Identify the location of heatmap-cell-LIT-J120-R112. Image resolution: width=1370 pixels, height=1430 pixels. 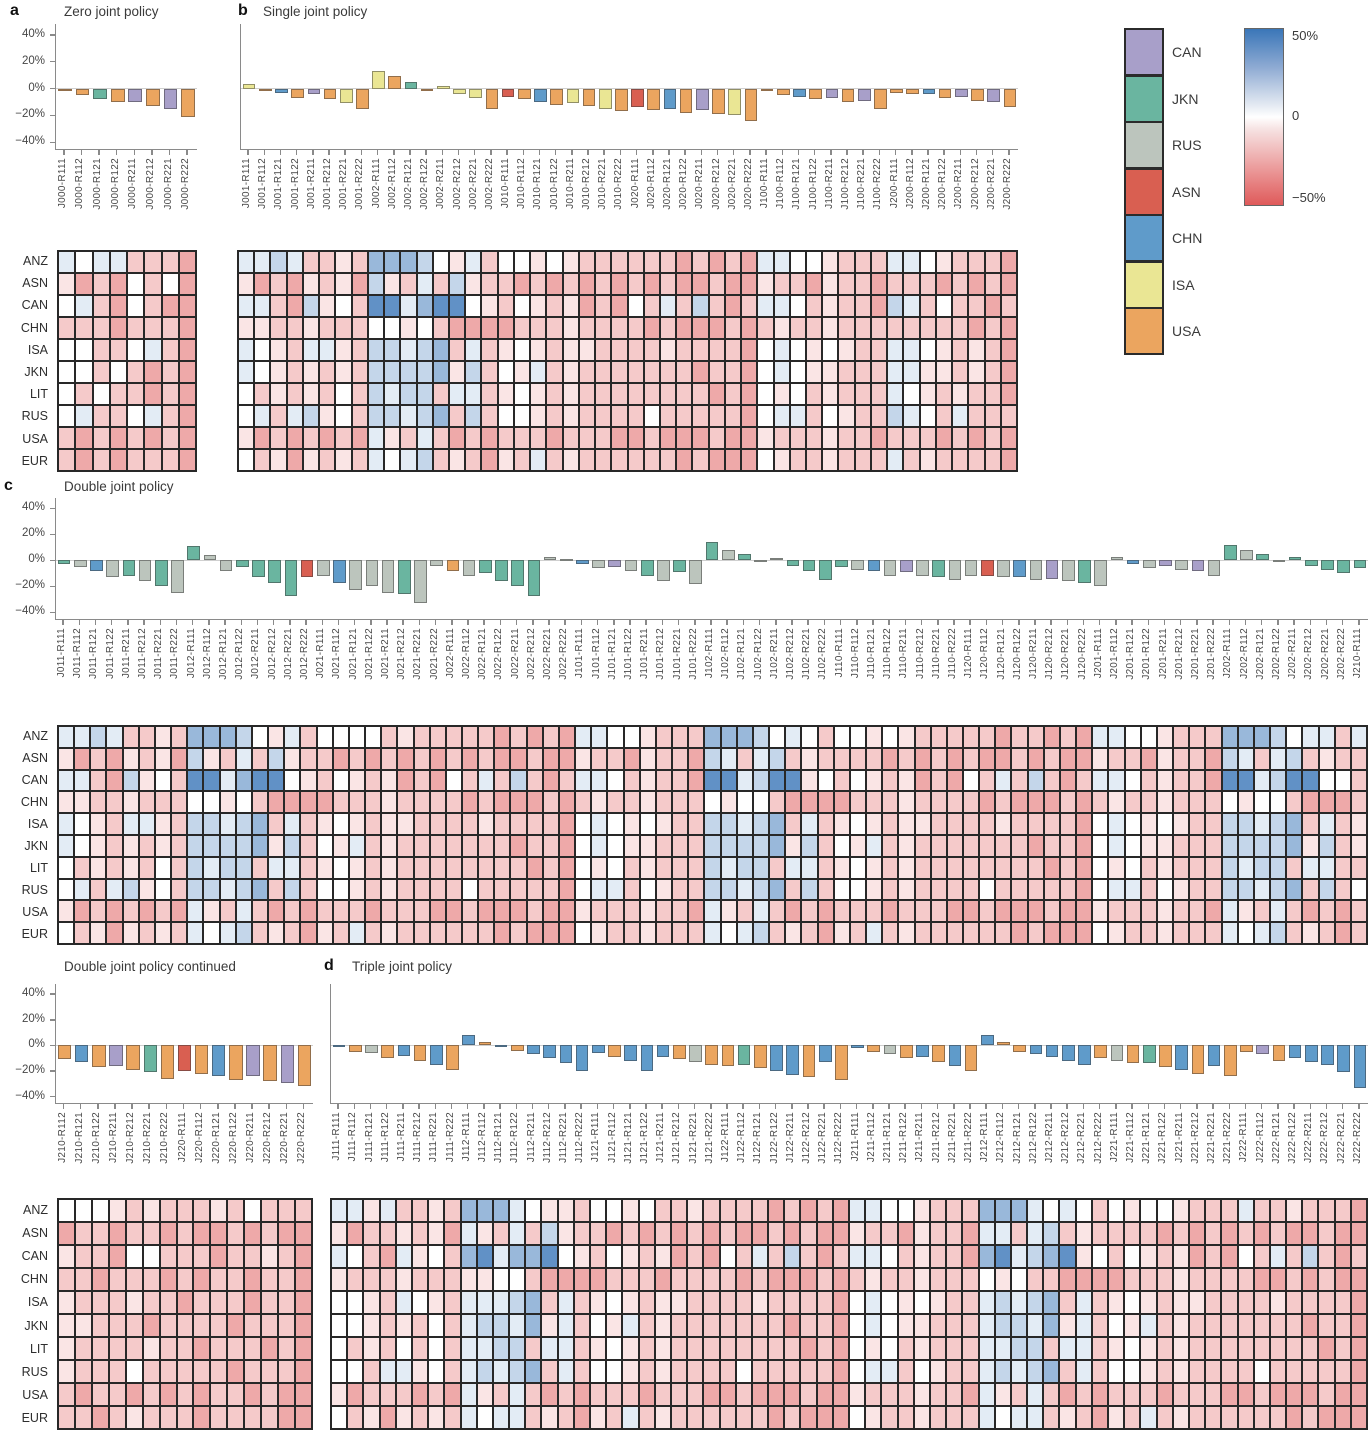
(987, 867).